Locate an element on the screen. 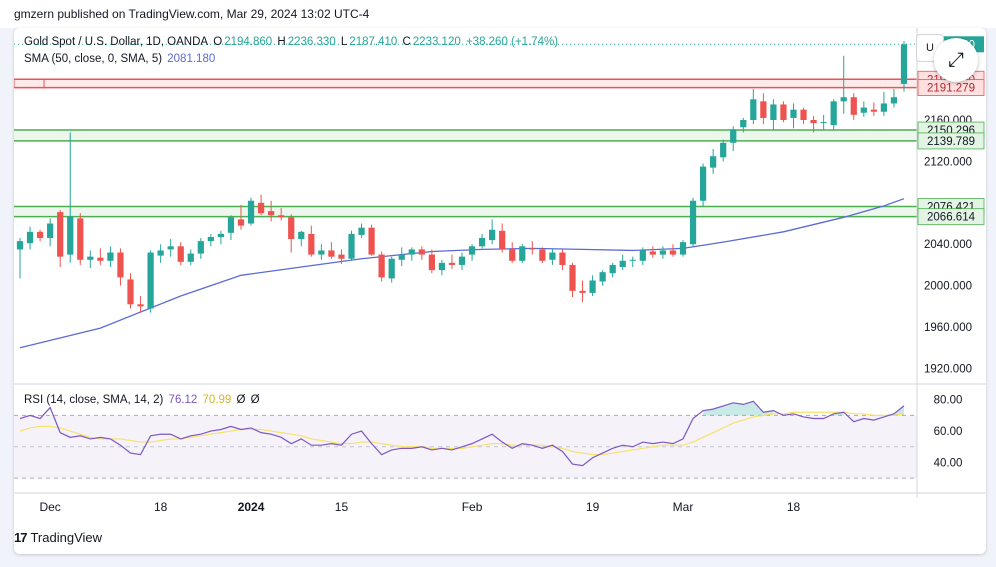 This screenshot has height=567, width=996. tradingview-brand-text: TradingView is located at coordinates (66, 537).